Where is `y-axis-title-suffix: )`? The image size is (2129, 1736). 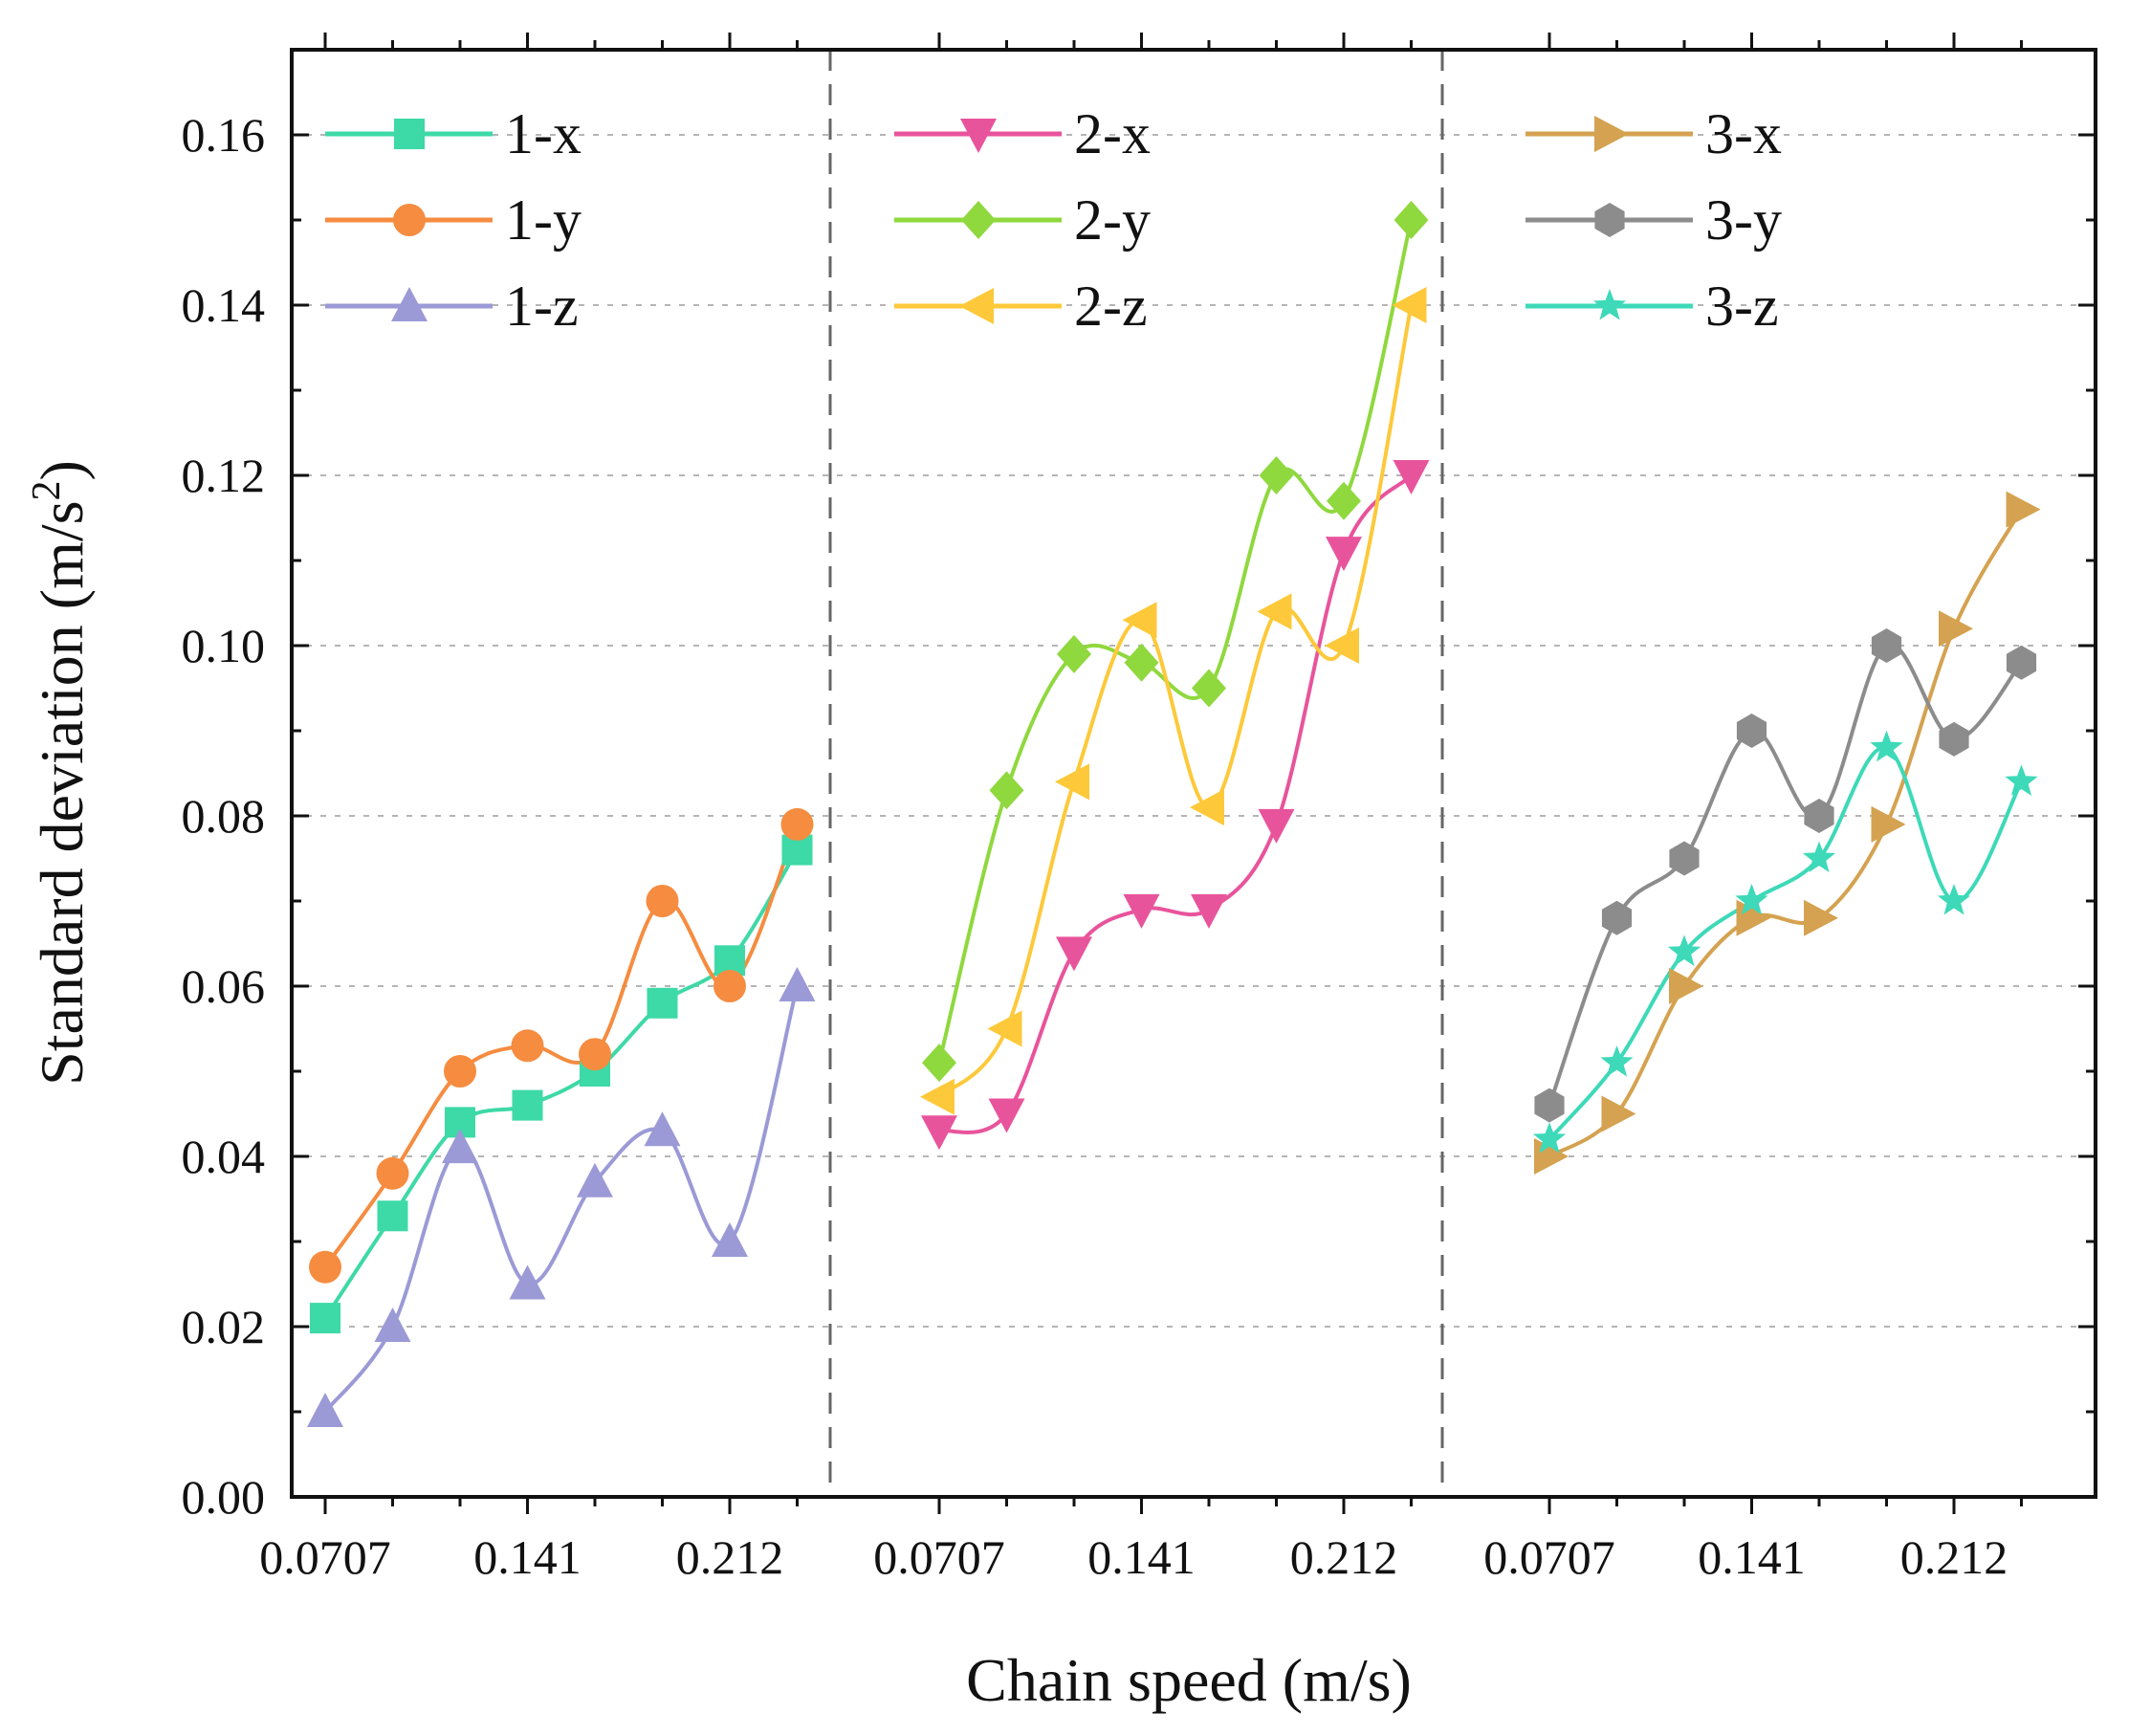 y-axis-title-suffix: ) is located at coordinates (62, 470).